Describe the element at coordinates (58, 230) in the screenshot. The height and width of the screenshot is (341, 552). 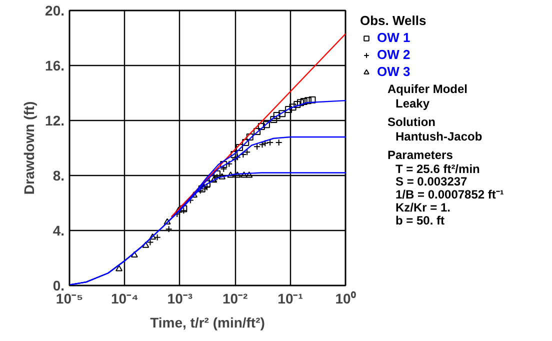
I see `y-tick-label: 4.` at that location.